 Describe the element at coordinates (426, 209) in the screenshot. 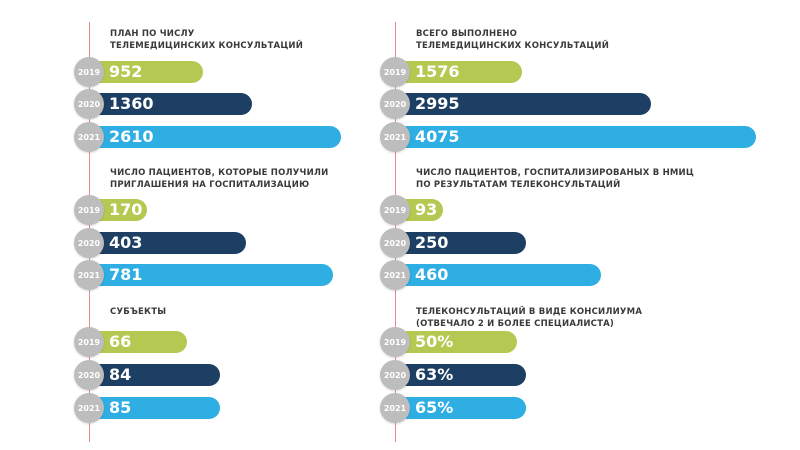

I see `data-label: 93` at that location.